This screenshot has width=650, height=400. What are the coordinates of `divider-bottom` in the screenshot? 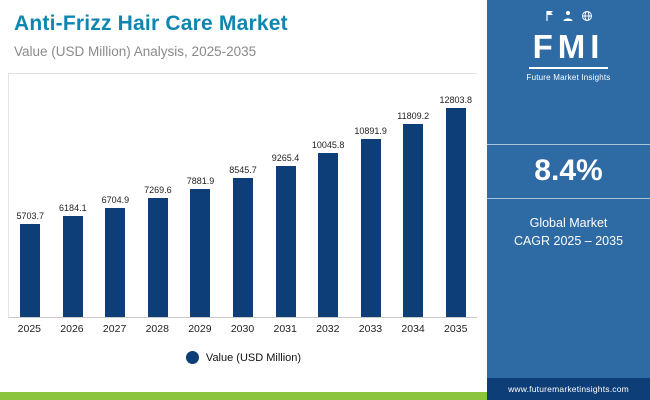 It's located at (568, 198).